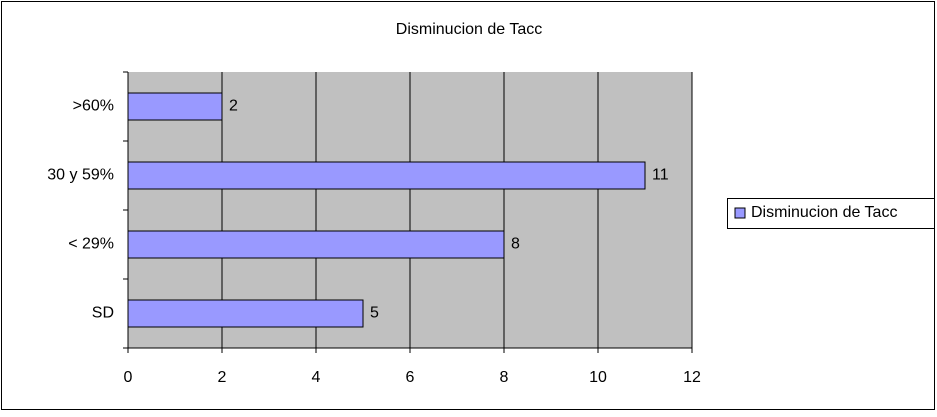  Describe the element at coordinates (504, 377) in the screenshot. I see `x-tick-label: 8` at that location.